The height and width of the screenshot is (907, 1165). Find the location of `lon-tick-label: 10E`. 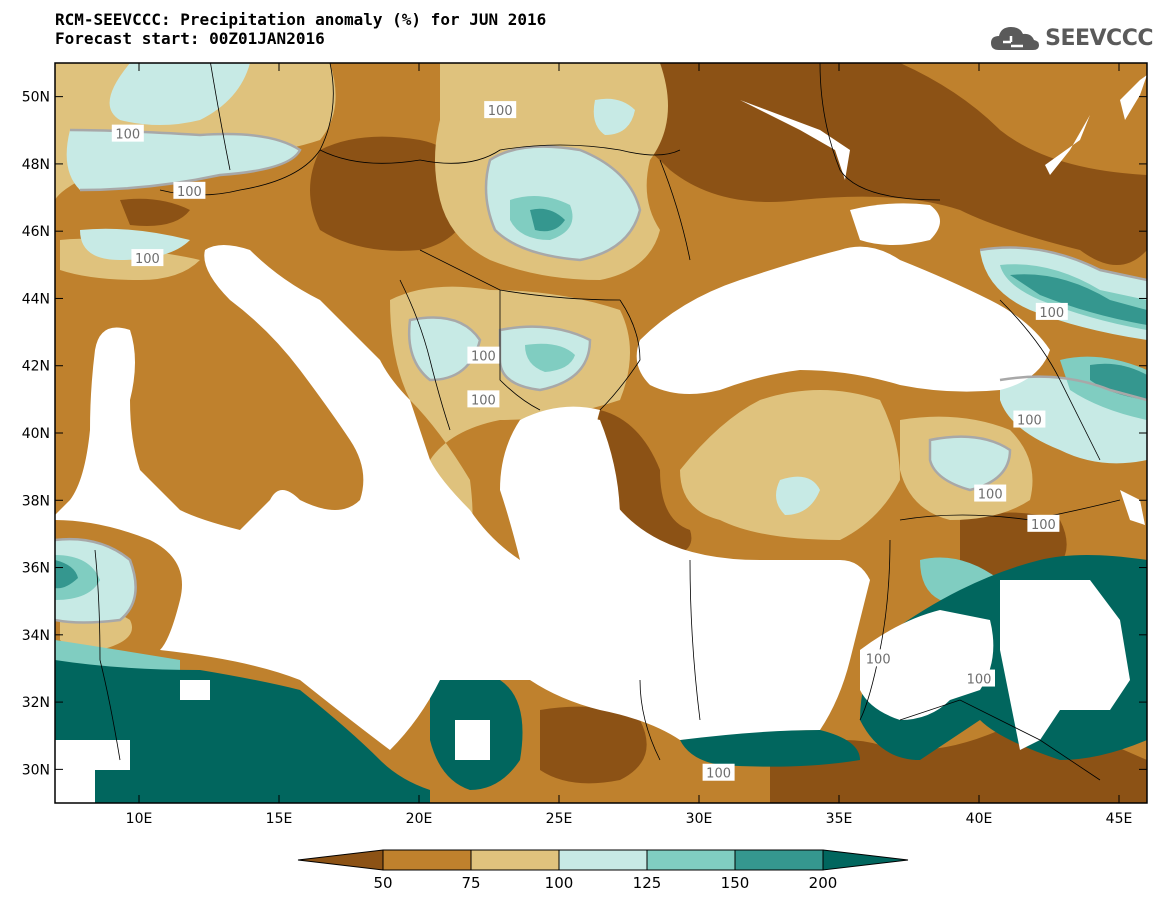

lon-tick-label: 10E is located at coordinates (139, 819).